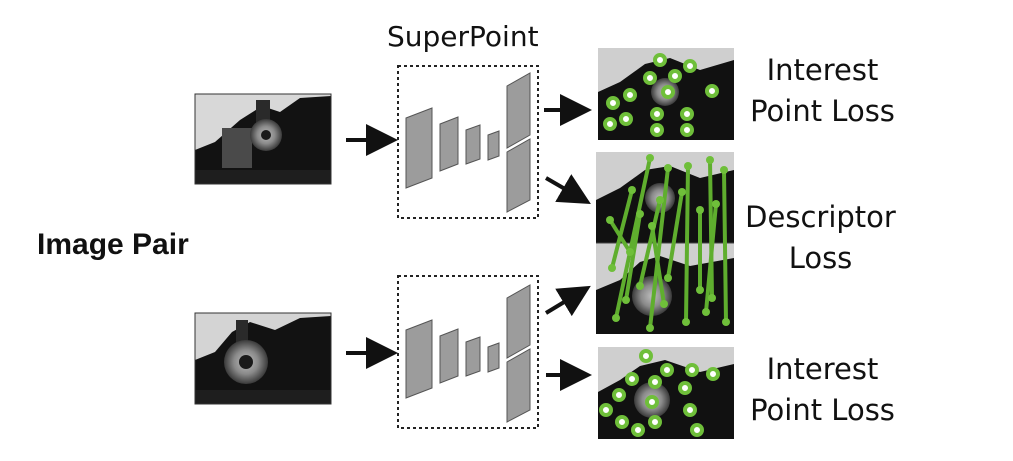 This screenshot has width=1013, height=461. I want to click on output-interest-image-bottom, so click(666, 393).